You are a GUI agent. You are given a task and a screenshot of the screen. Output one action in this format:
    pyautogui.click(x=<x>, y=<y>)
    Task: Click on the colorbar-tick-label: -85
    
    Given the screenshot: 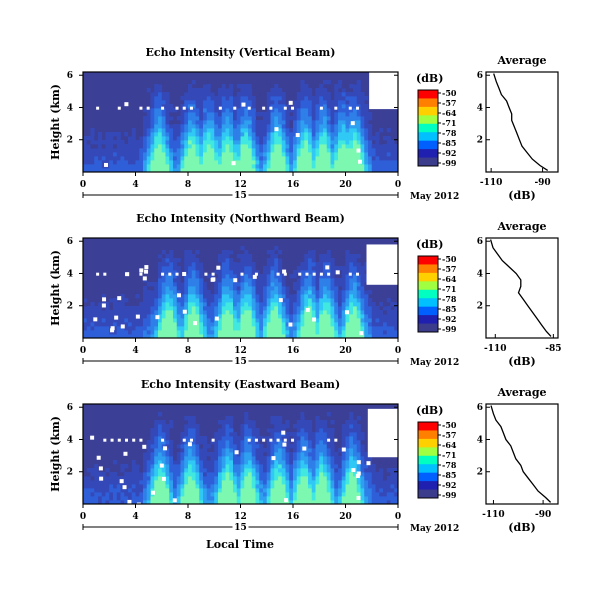 What is the action you would take?
    pyautogui.click(x=449, y=143)
    